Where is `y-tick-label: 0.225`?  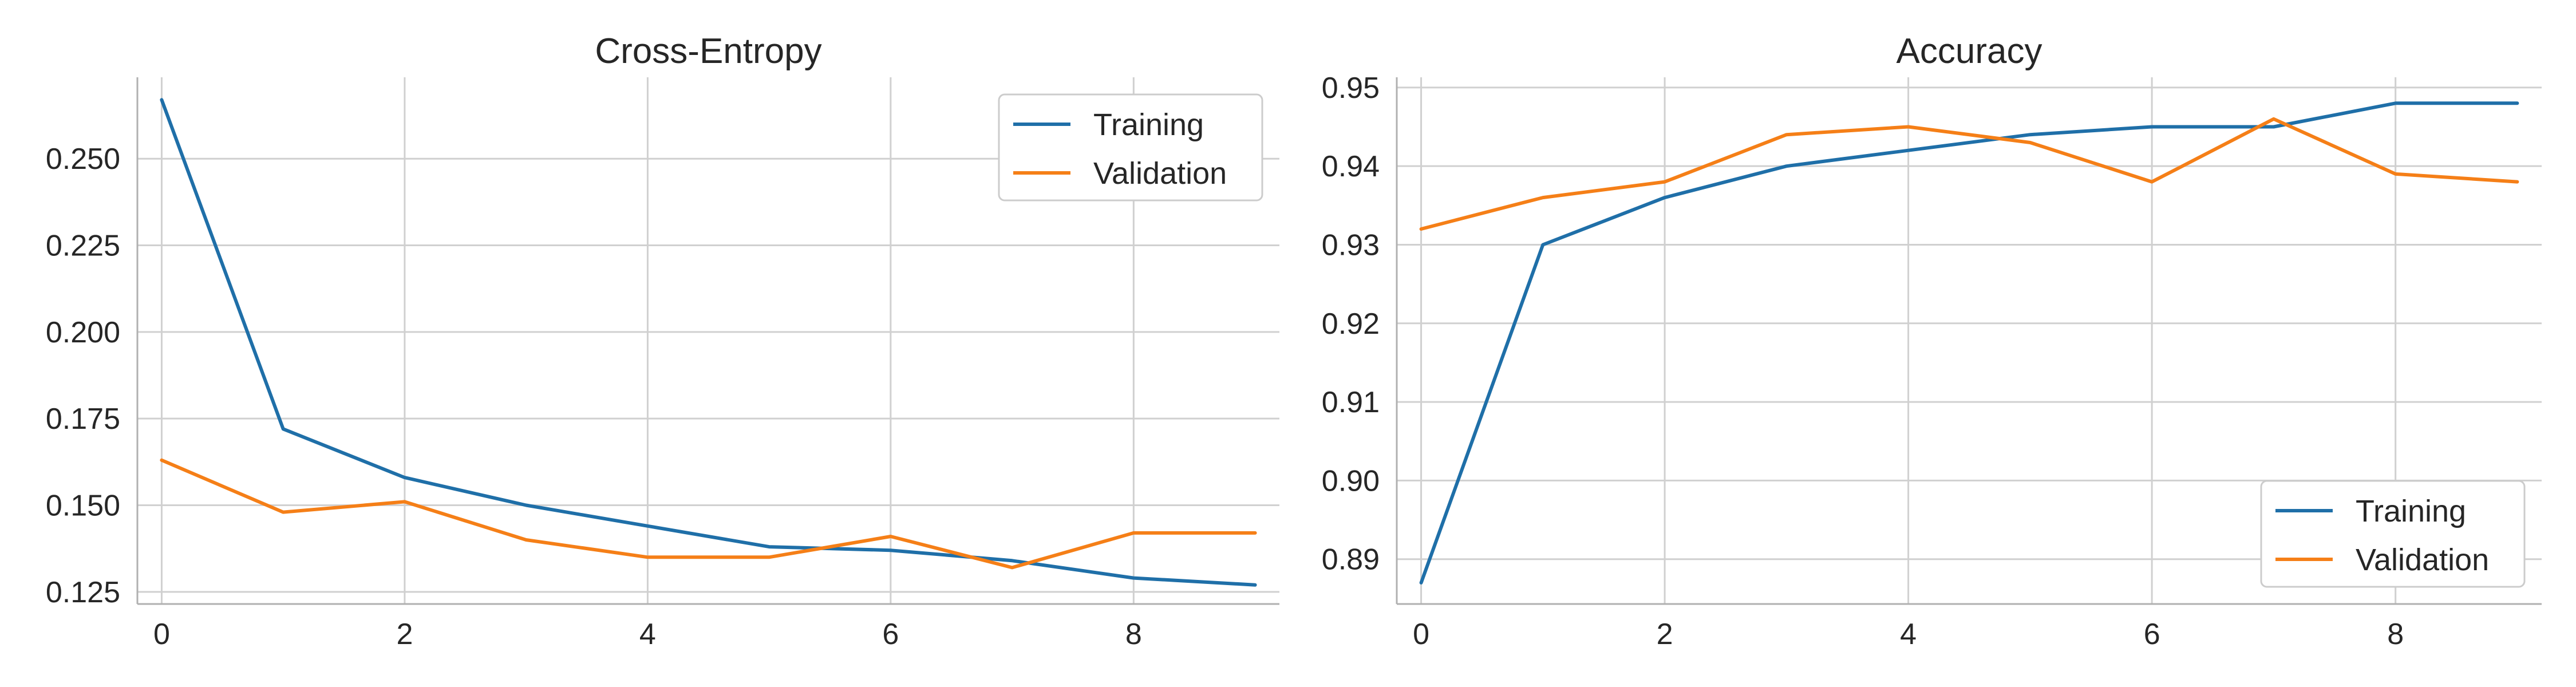 y-tick-label: 0.225 is located at coordinates (83, 247).